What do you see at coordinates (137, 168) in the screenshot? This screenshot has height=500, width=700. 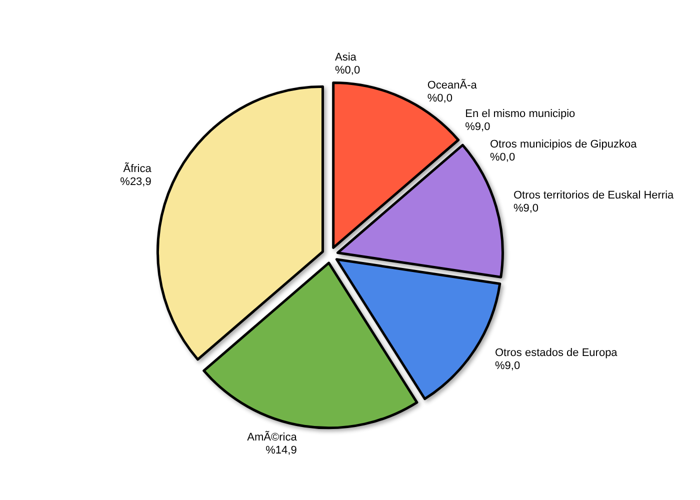 I see `slice-label: Ãfrica` at bounding box center [137, 168].